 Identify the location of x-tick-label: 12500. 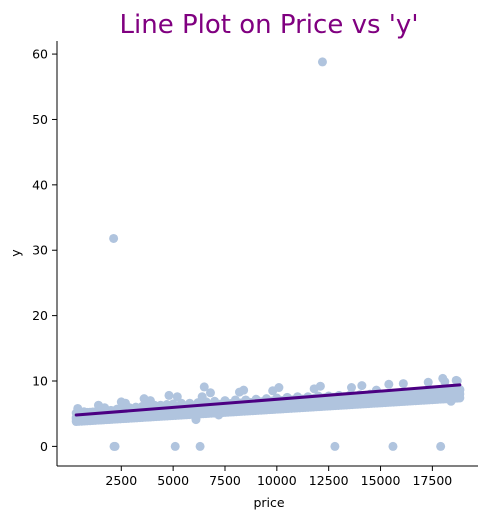
(329, 480).